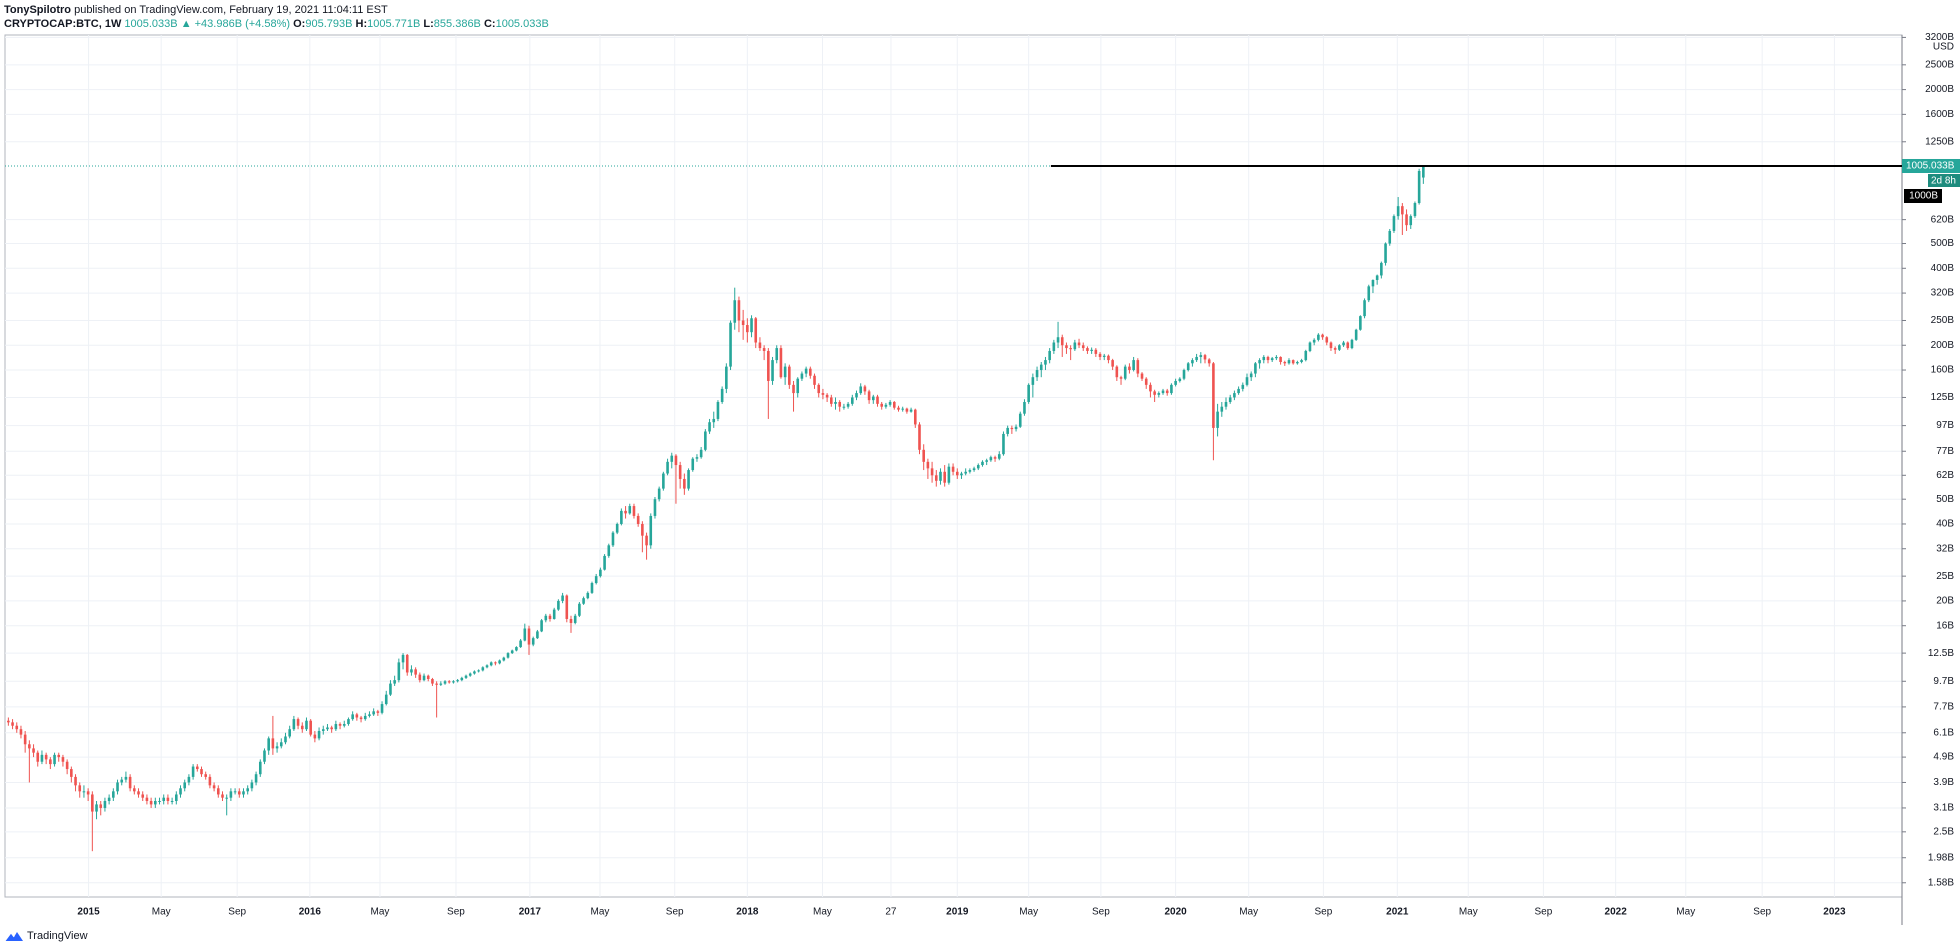 This screenshot has height=952, width=1960. What do you see at coordinates (1939, 114) in the screenshot?
I see `y-tick-label: 1600B` at bounding box center [1939, 114].